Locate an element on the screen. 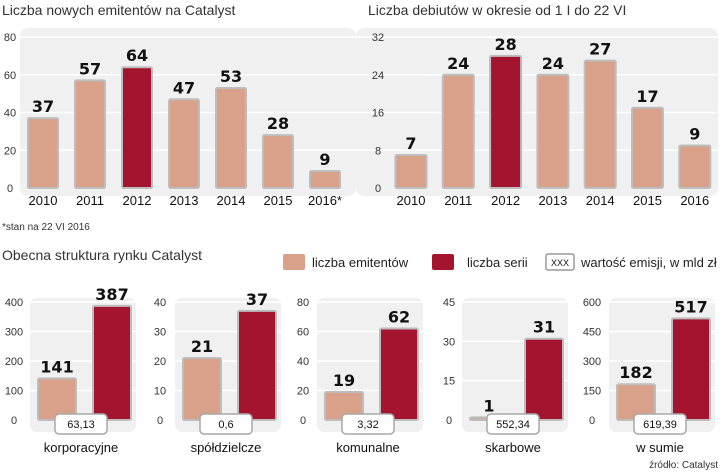 The height and width of the screenshot is (472, 720). emission-value: 552,34 is located at coordinates (513, 425).